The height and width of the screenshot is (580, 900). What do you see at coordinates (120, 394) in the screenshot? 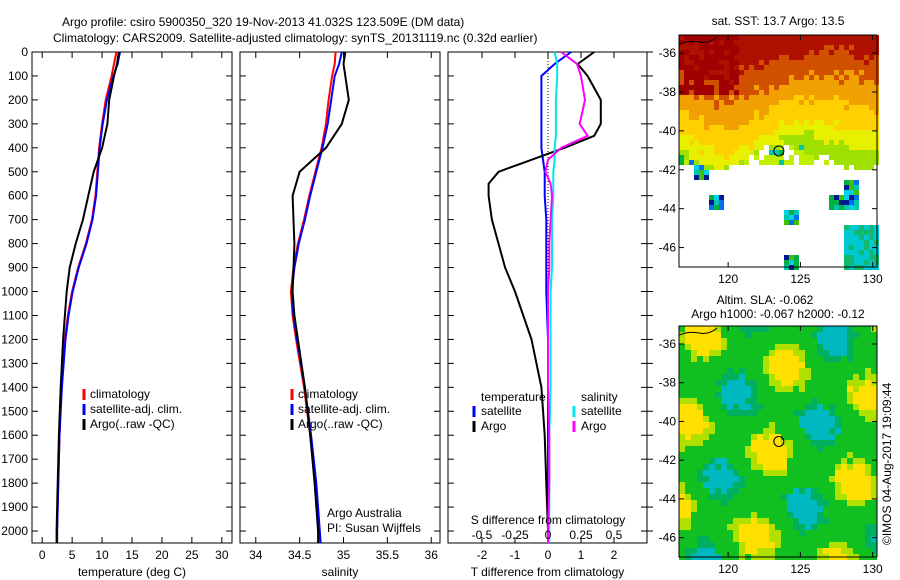
I see `legend-label: climatology` at bounding box center [120, 394].